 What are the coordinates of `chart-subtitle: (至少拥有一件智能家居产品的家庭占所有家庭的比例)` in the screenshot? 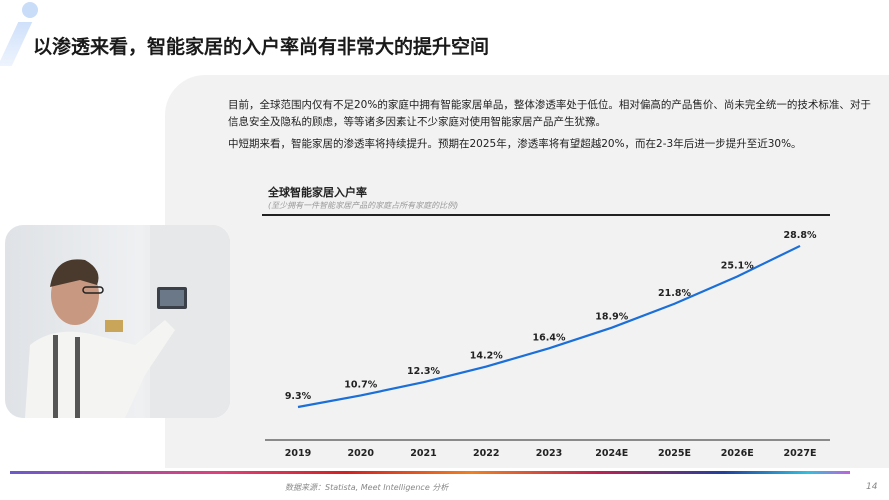 It's located at (363, 205).